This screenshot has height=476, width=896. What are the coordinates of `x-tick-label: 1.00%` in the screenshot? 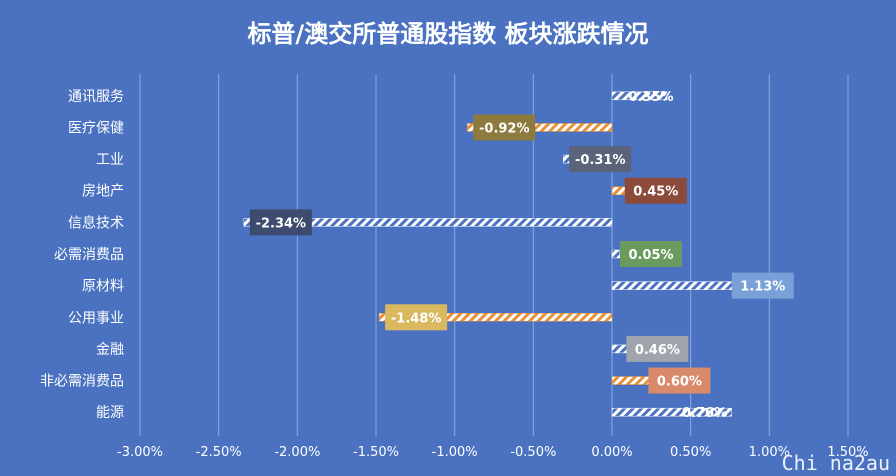 It's located at (769, 452).